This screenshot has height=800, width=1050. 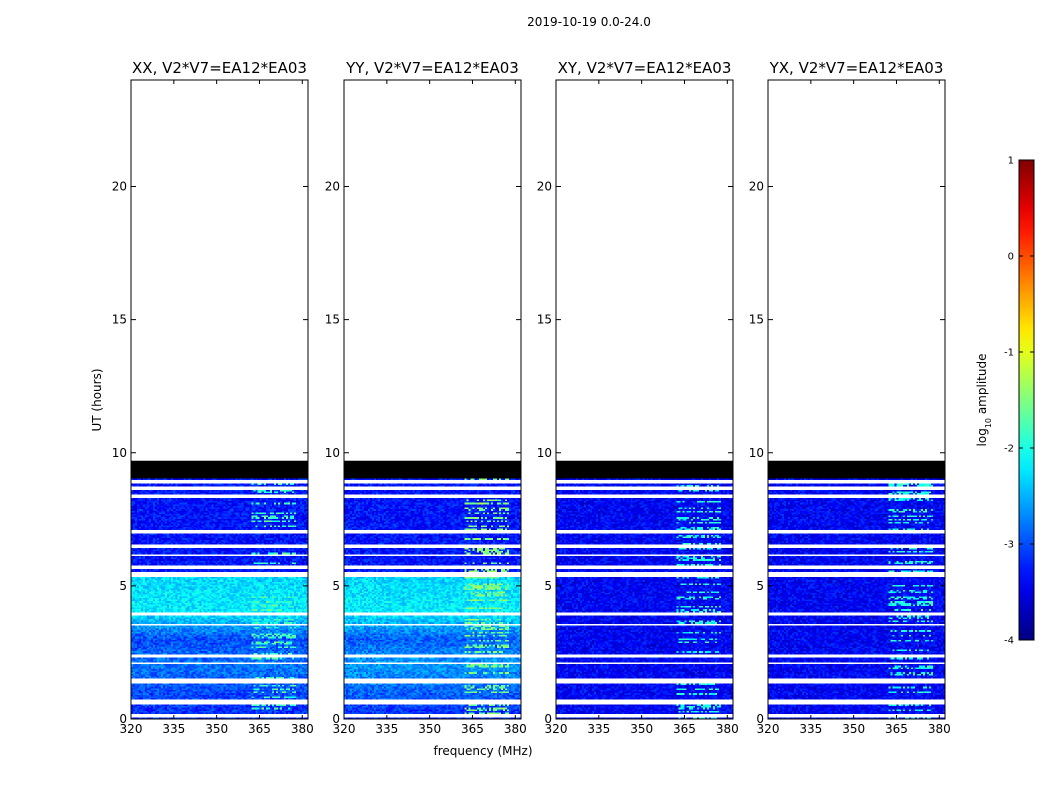 What do you see at coordinates (589, 22) in the screenshot?
I see `figure-suptitle: 2019-10-19 0.0-24.0` at bounding box center [589, 22].